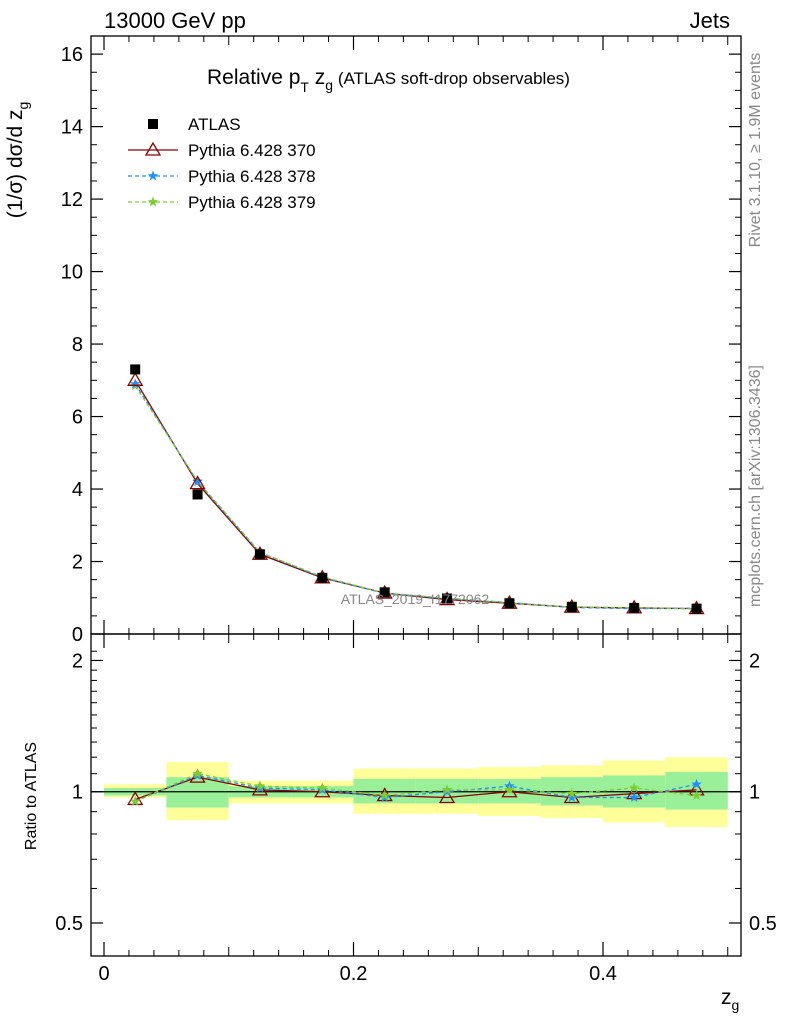 Image resolution: width=786 pixels, height=1024 pixels. Describe the element at coordinates (329, 85) in the screenshot. I see `title-sub2: g` at that location.